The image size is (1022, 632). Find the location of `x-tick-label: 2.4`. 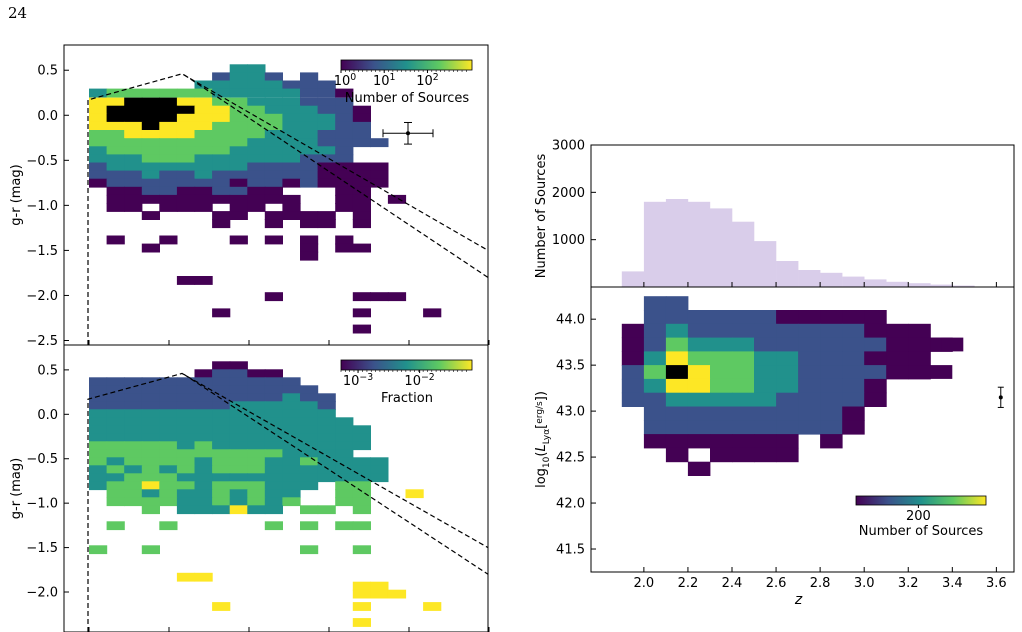

x-tick-label: 2.4 is located at coordinates (732, 583).